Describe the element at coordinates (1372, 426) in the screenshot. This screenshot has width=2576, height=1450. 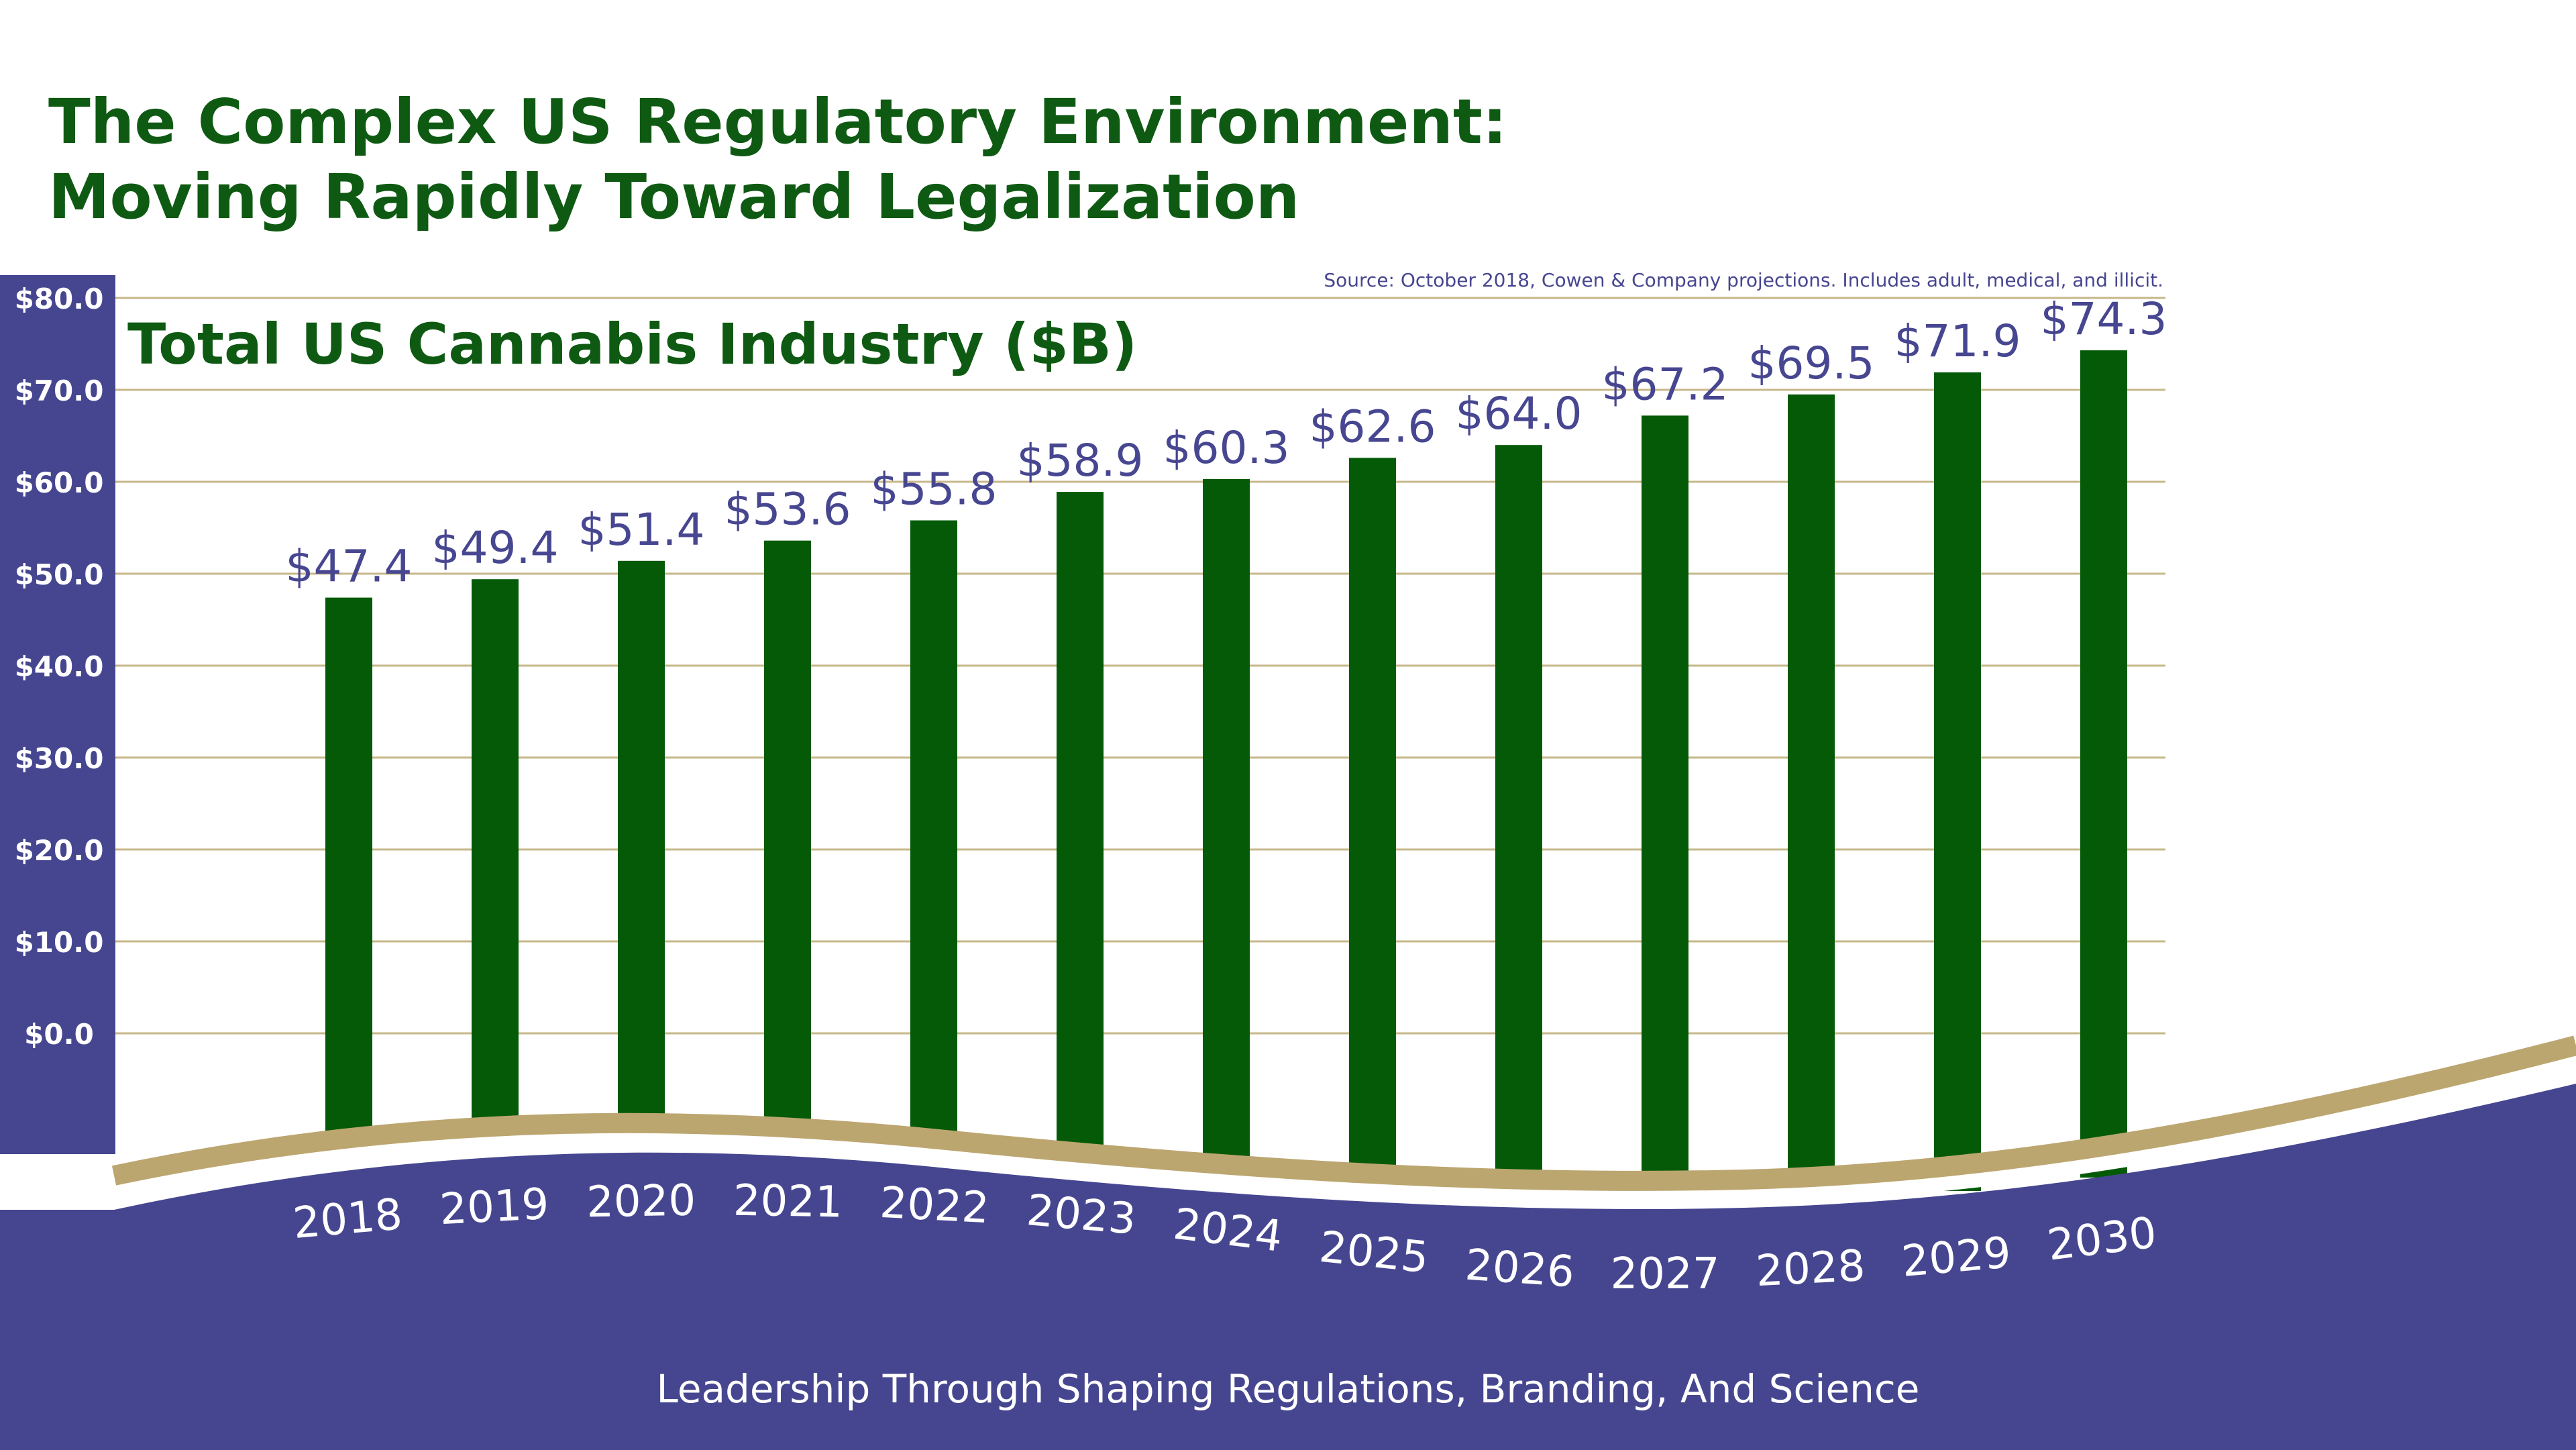
I see `data-label: $62.6` at that location.